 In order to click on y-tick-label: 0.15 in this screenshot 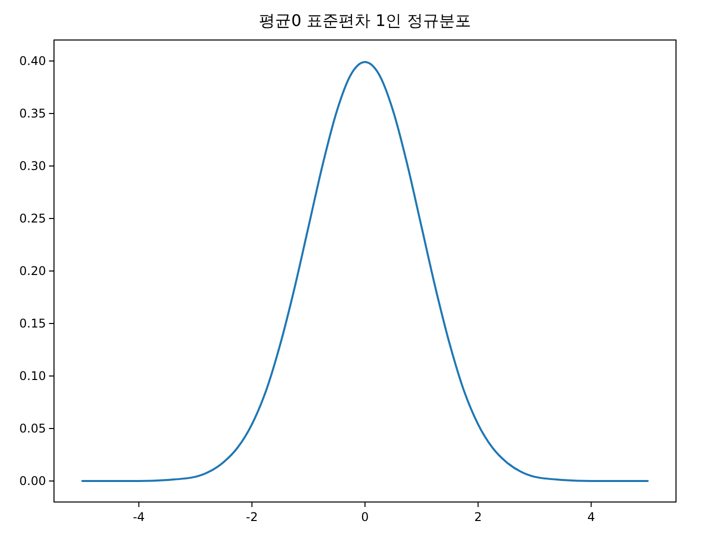, I will do `click(32, 323)`.